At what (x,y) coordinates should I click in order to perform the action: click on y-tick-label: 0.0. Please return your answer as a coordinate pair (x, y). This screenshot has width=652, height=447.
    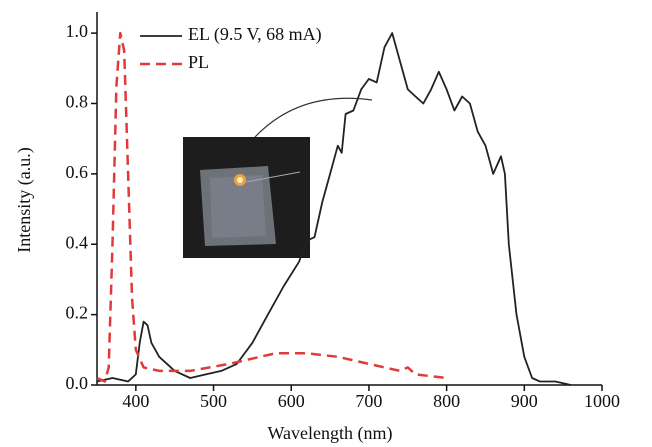
    Looking at the image, I should click on (77, 383).